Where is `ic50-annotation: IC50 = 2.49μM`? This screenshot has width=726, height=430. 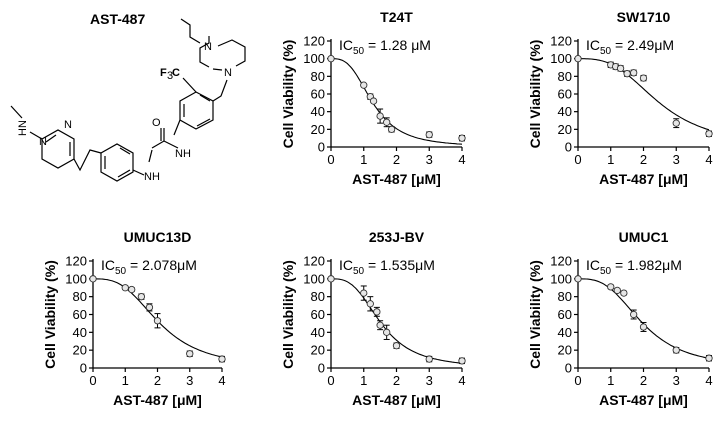 ic50-annotation: IC50 = 2.49μM is located at coordinates (630, 47).